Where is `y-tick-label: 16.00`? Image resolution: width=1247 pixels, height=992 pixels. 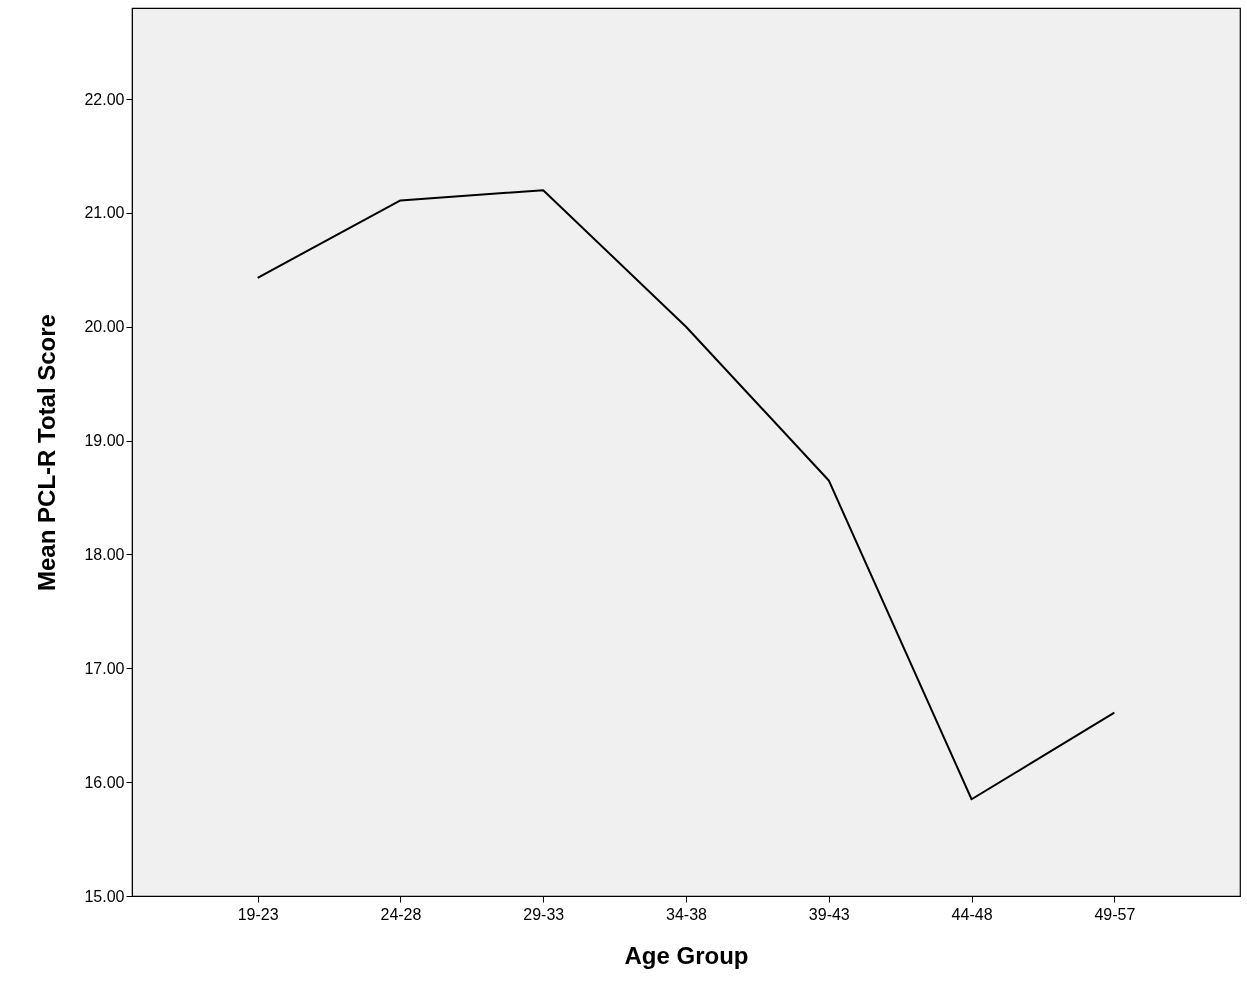
y-tick-label: 16.00 is located at coordinates (104, 782).